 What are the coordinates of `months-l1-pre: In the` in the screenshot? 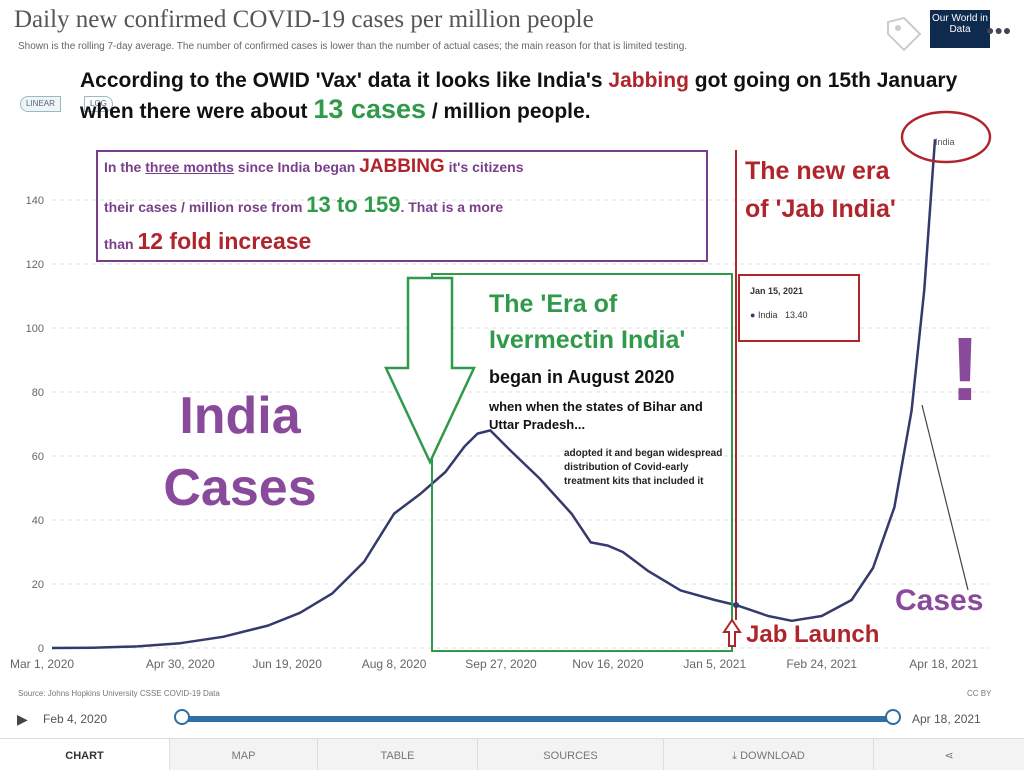 It's located at (125, 167).